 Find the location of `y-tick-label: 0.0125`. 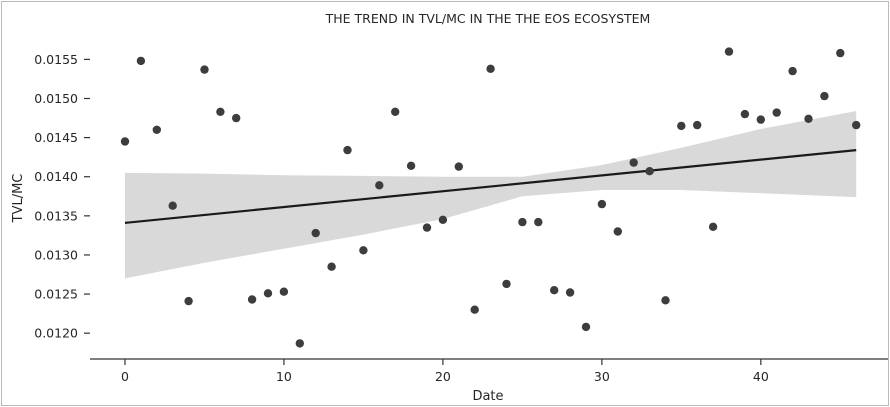

y-tick-label: 0.0125 is located at coordinates (56, 294).